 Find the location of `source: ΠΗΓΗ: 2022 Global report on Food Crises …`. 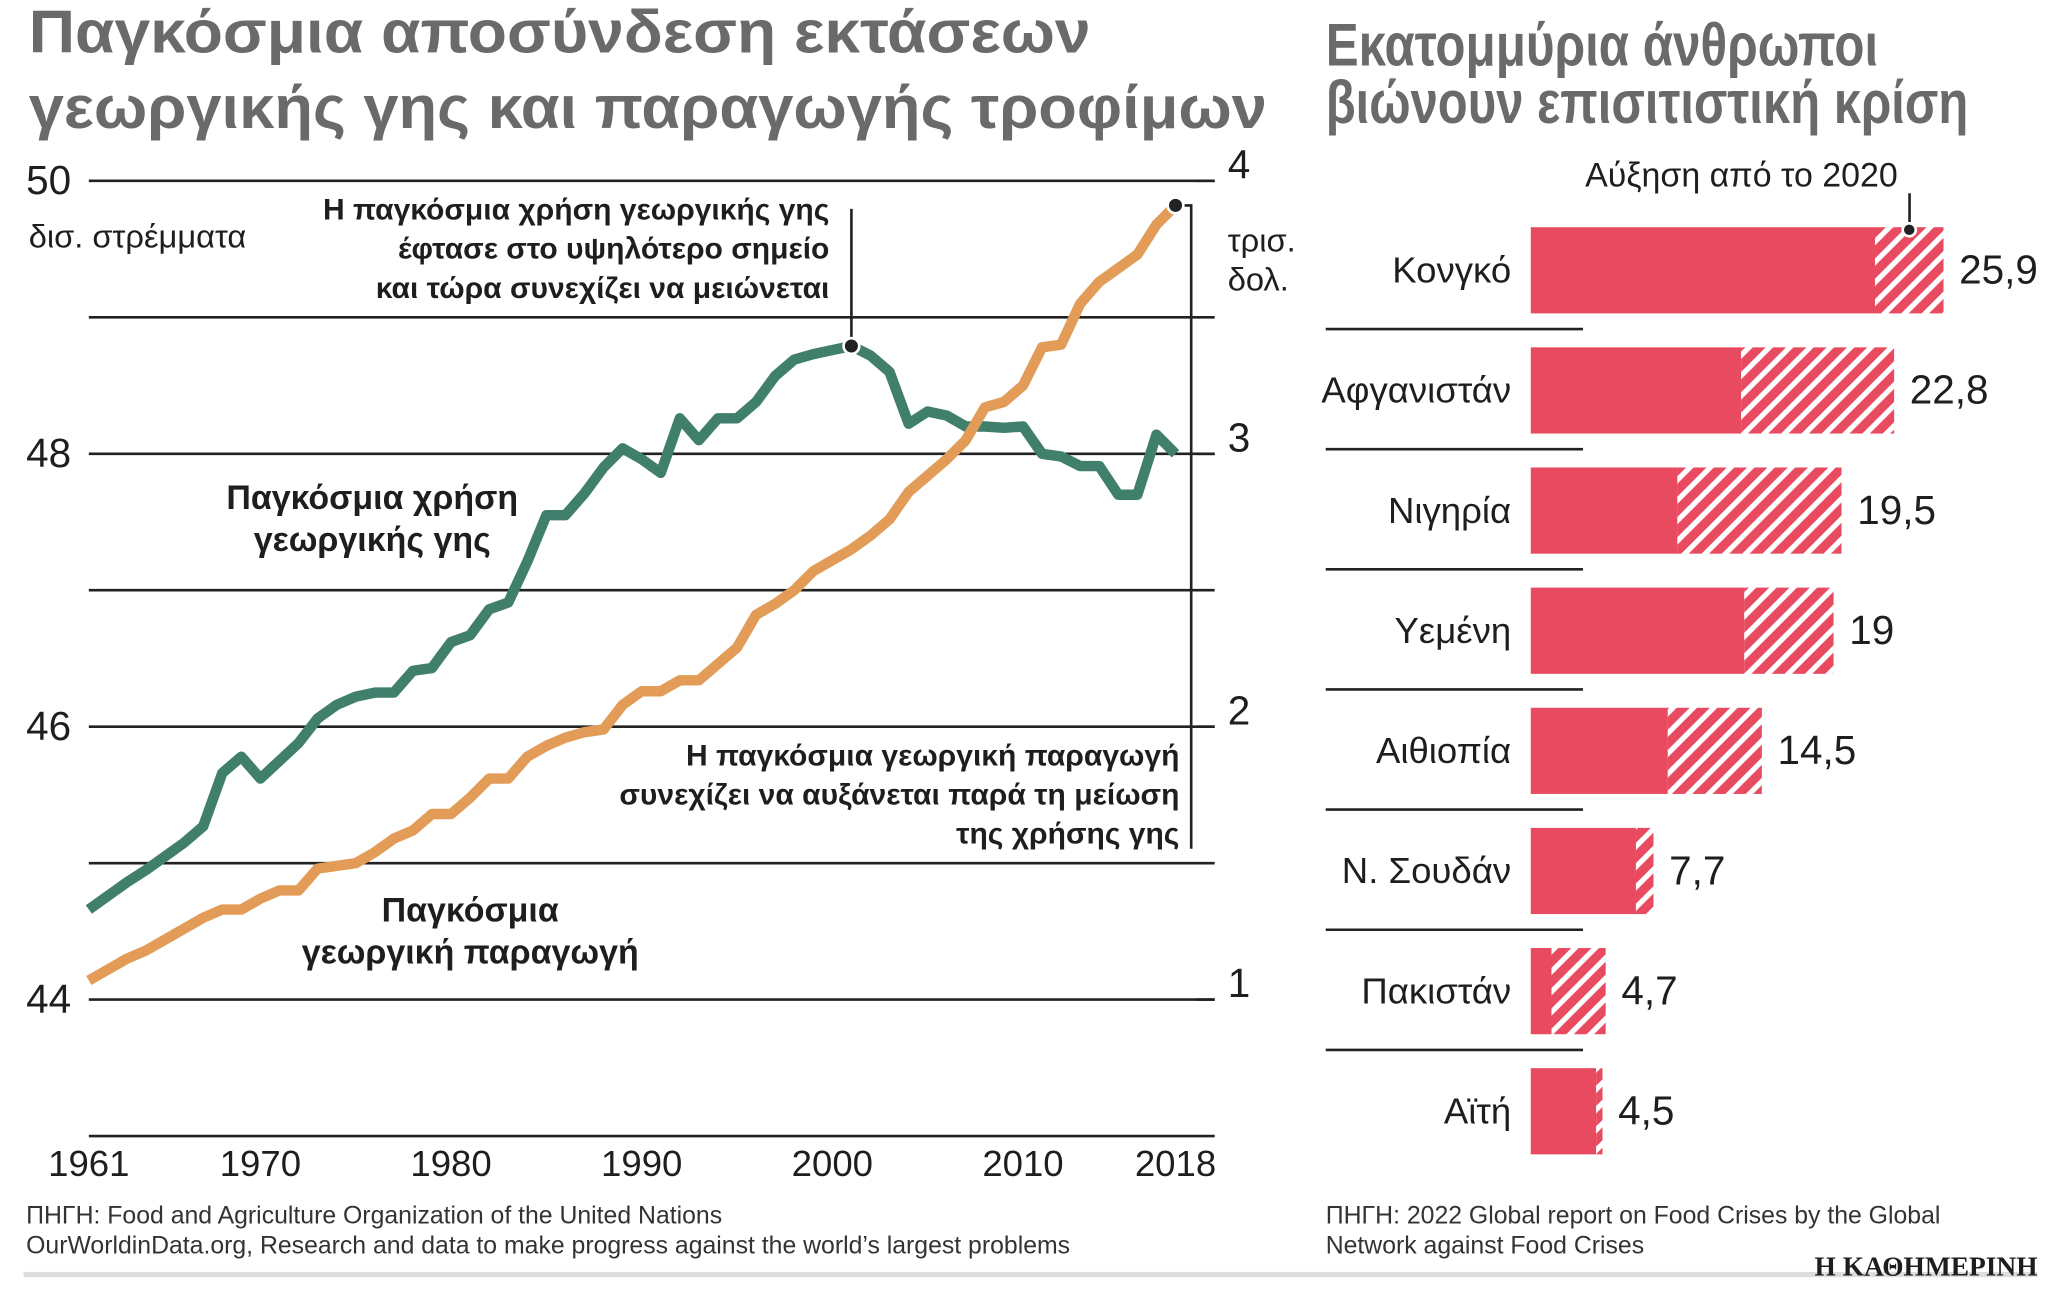

source: ΠΗΓΗ: 2022 Global report on Food Crises … is located at coordinates (1633, 1216).